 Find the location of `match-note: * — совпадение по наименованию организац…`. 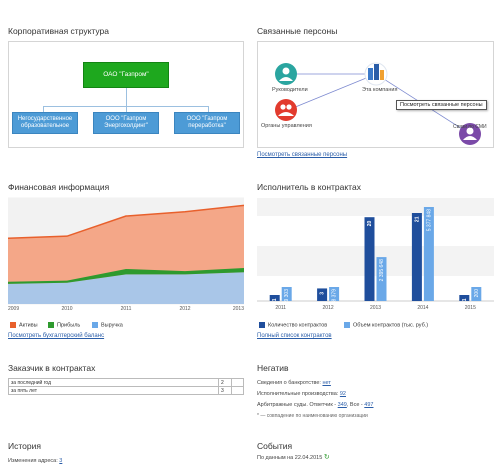

match-note: * — совпадение по наименованию организац… is located at coordinates (312, 416).